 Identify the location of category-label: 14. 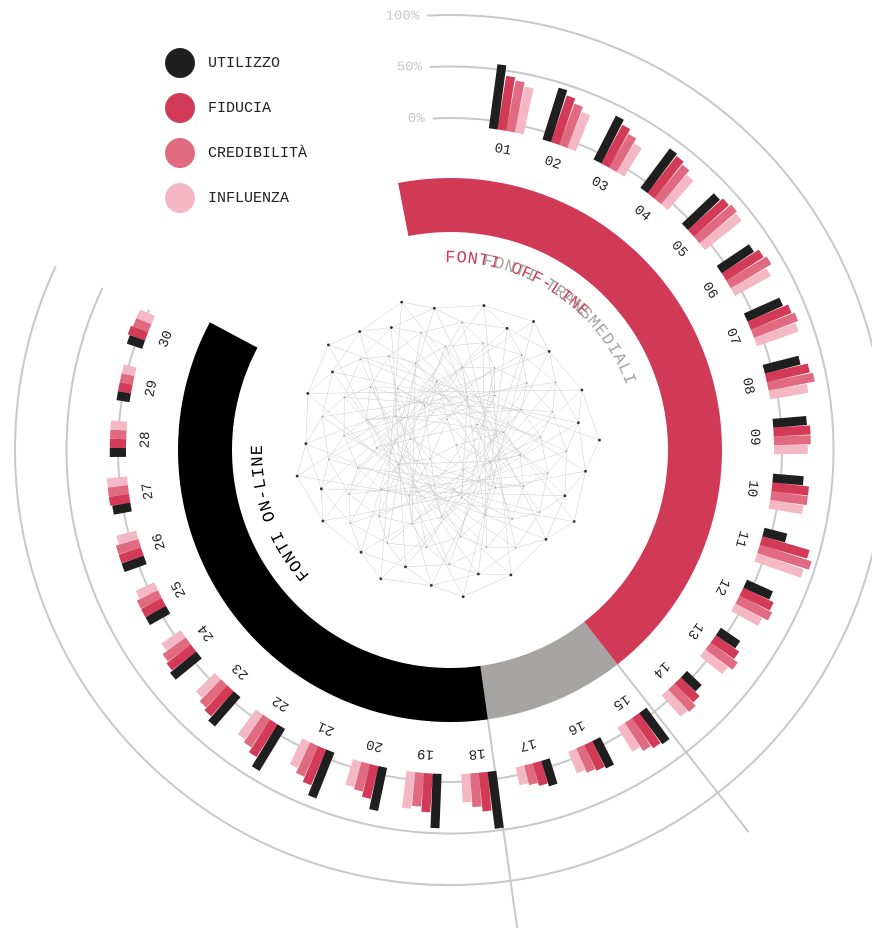
(660, 669).